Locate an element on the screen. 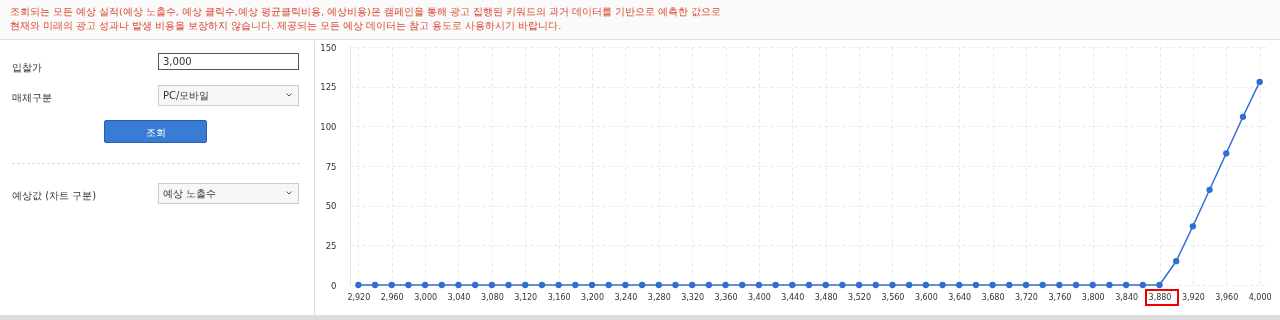 The width and height of the screenshot is (1280, 320). x-tick-label: 3,400 is located at coordinates (759, 297).